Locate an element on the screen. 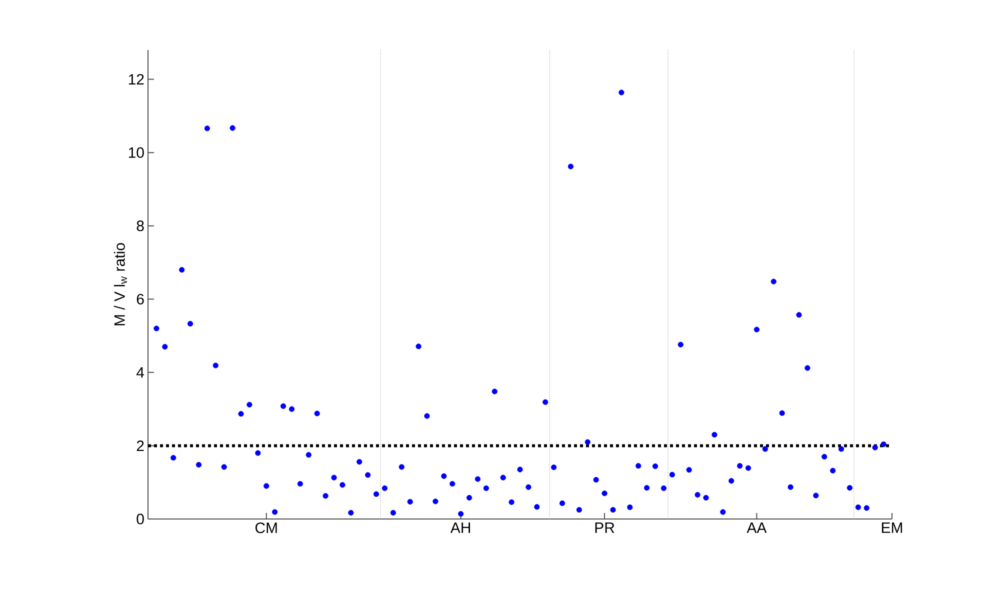 The image size is (989, 599). x-tick-label: PR is located at coordinates (604, 527).